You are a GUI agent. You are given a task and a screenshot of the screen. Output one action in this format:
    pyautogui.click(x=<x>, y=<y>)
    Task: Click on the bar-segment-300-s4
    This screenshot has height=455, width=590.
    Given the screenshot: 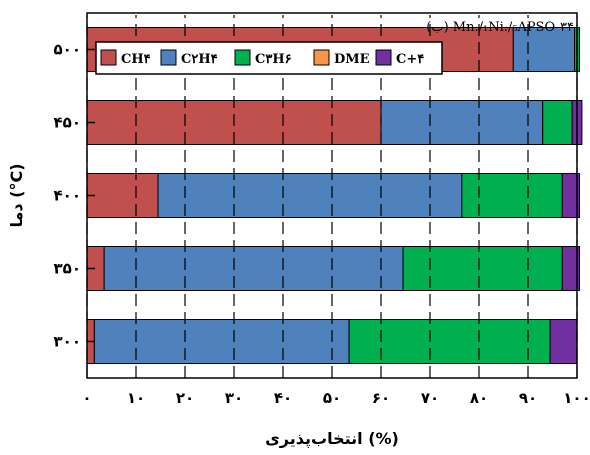 What is the action you would take?
    pyautogui.click(x=563, y=341)
    